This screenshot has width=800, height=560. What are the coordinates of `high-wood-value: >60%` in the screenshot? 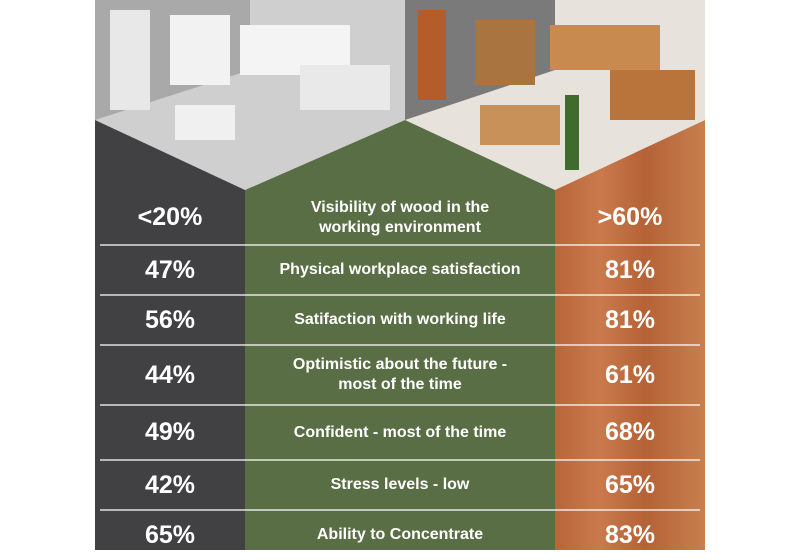 It's located at (630, 217).